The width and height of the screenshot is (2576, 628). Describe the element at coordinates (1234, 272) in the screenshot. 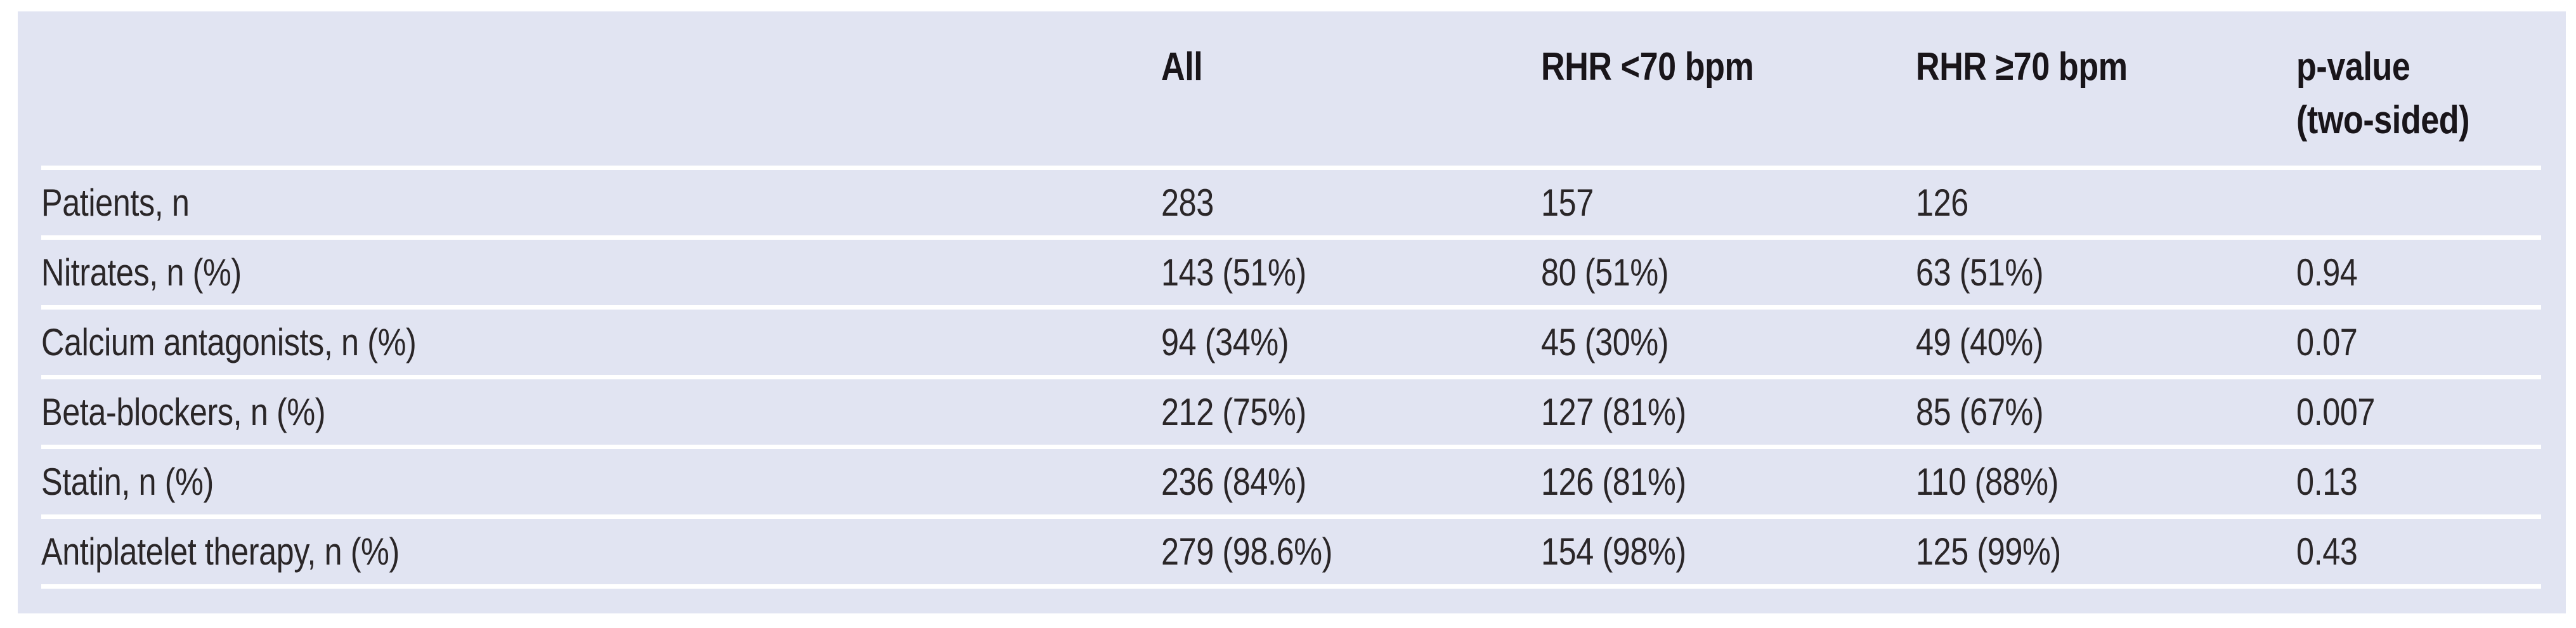

I see `cell-all-text: 143 (51%)` at that location.